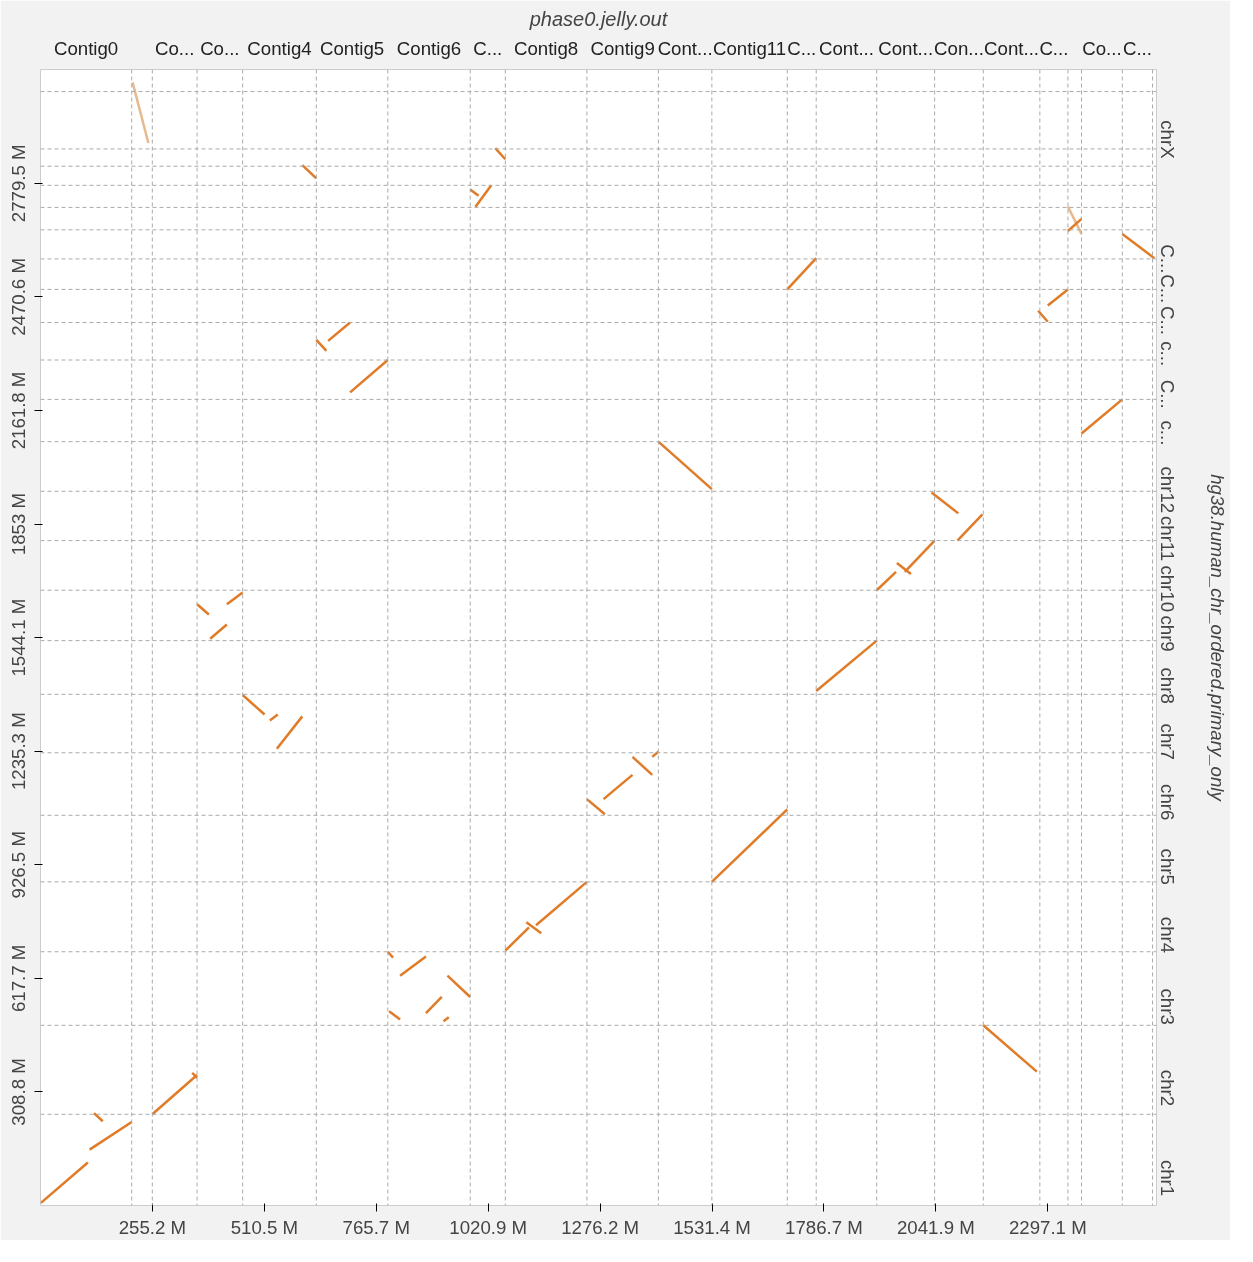 This screenshot has height=1262, width=1253. I want to click on ref-line-label: Contig6, so click(429, 48).